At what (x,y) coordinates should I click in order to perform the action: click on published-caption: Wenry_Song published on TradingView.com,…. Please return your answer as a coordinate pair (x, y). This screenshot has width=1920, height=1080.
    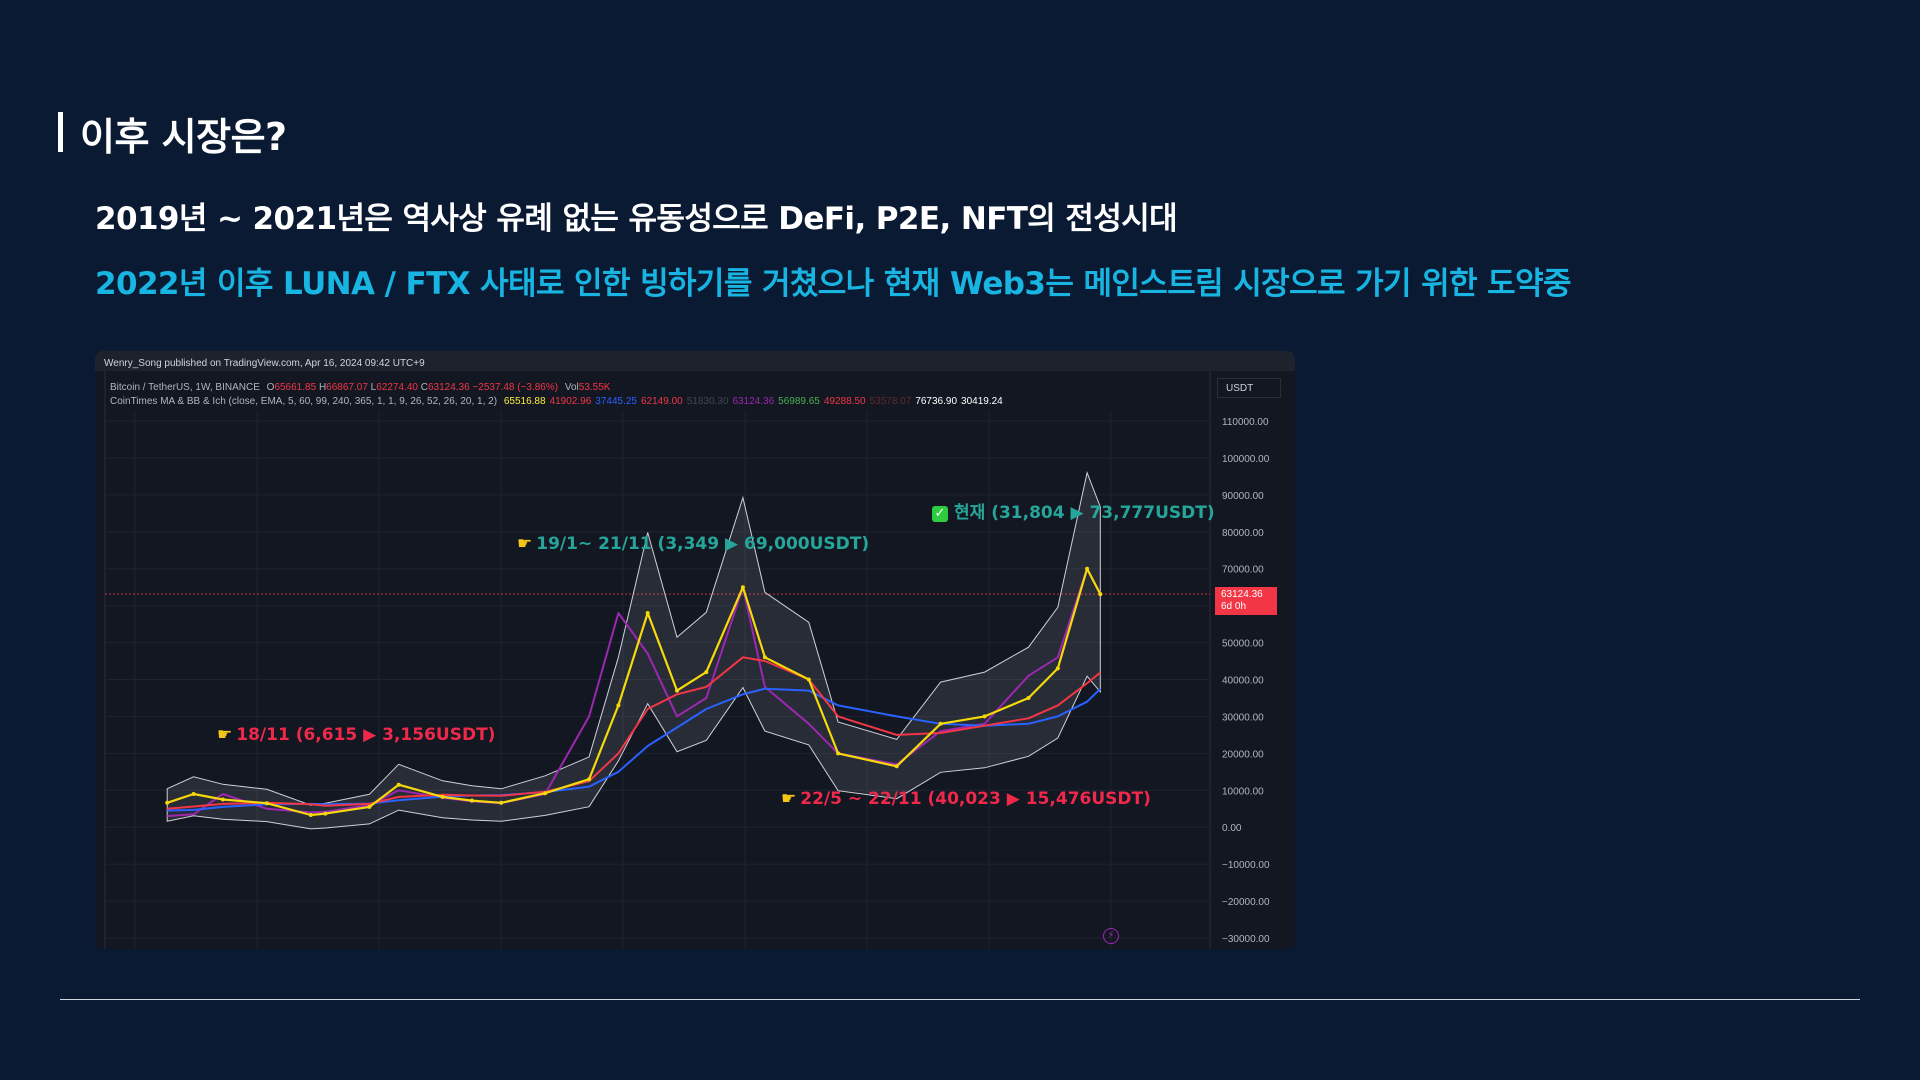
    Looking at the image, I should click on (264, 363).